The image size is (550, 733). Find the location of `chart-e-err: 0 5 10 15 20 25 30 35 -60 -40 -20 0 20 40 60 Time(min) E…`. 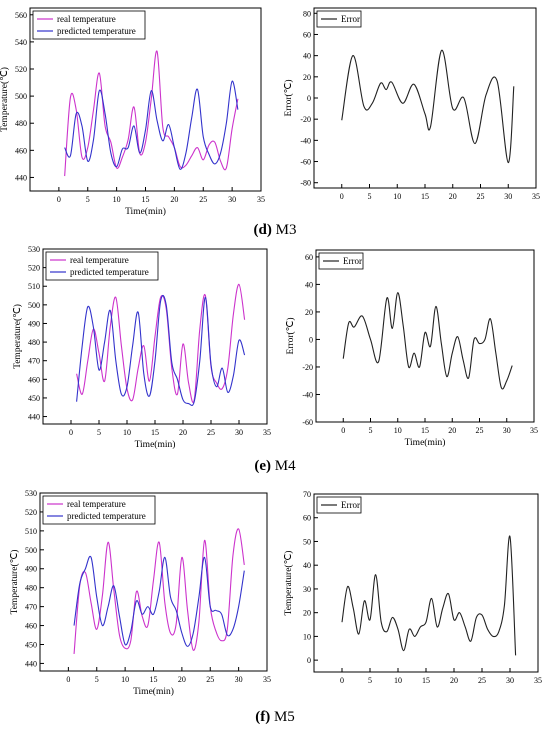

chart-e-err: 0 5 10 15 20 25 30 35 -60 -40 -20 0 20 40 60 Time(min) E… is located at coordinates (411, 348).